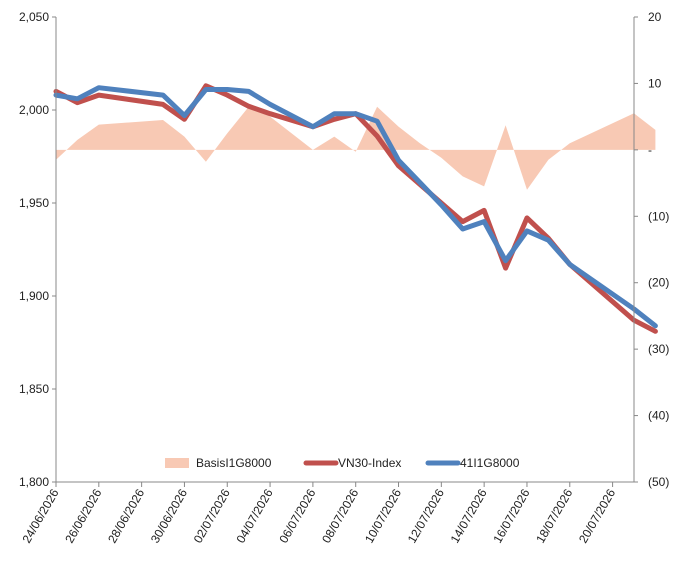 The width and height of the screenshot is (677, 564). What do you see at coordinates (177, 463) in the screenshot?
I see `legend-swatch-basisi1g8000` at bounding box center [177, 463].